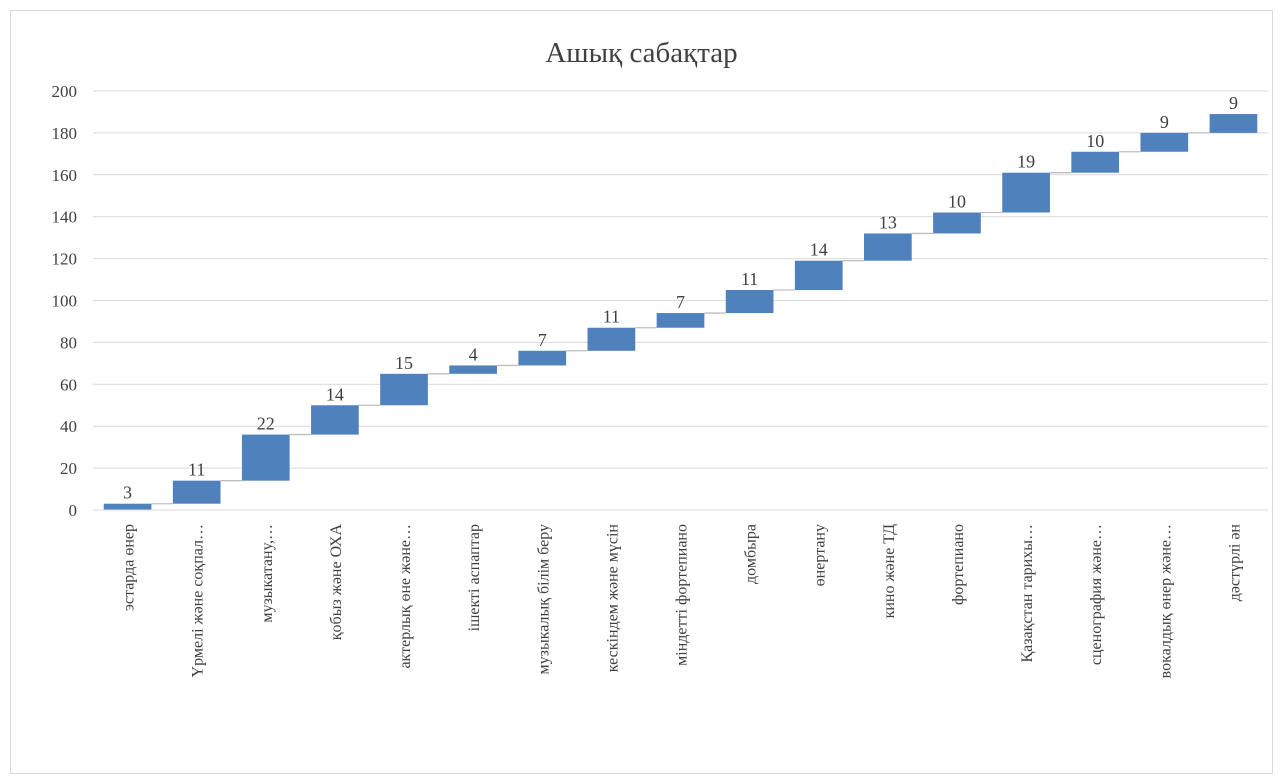 The width and height of the screenshot is (1283, 784). Describe the element at coordinates (68, 426) in the screenshot. I see `y-tick-label: 40` at that location.